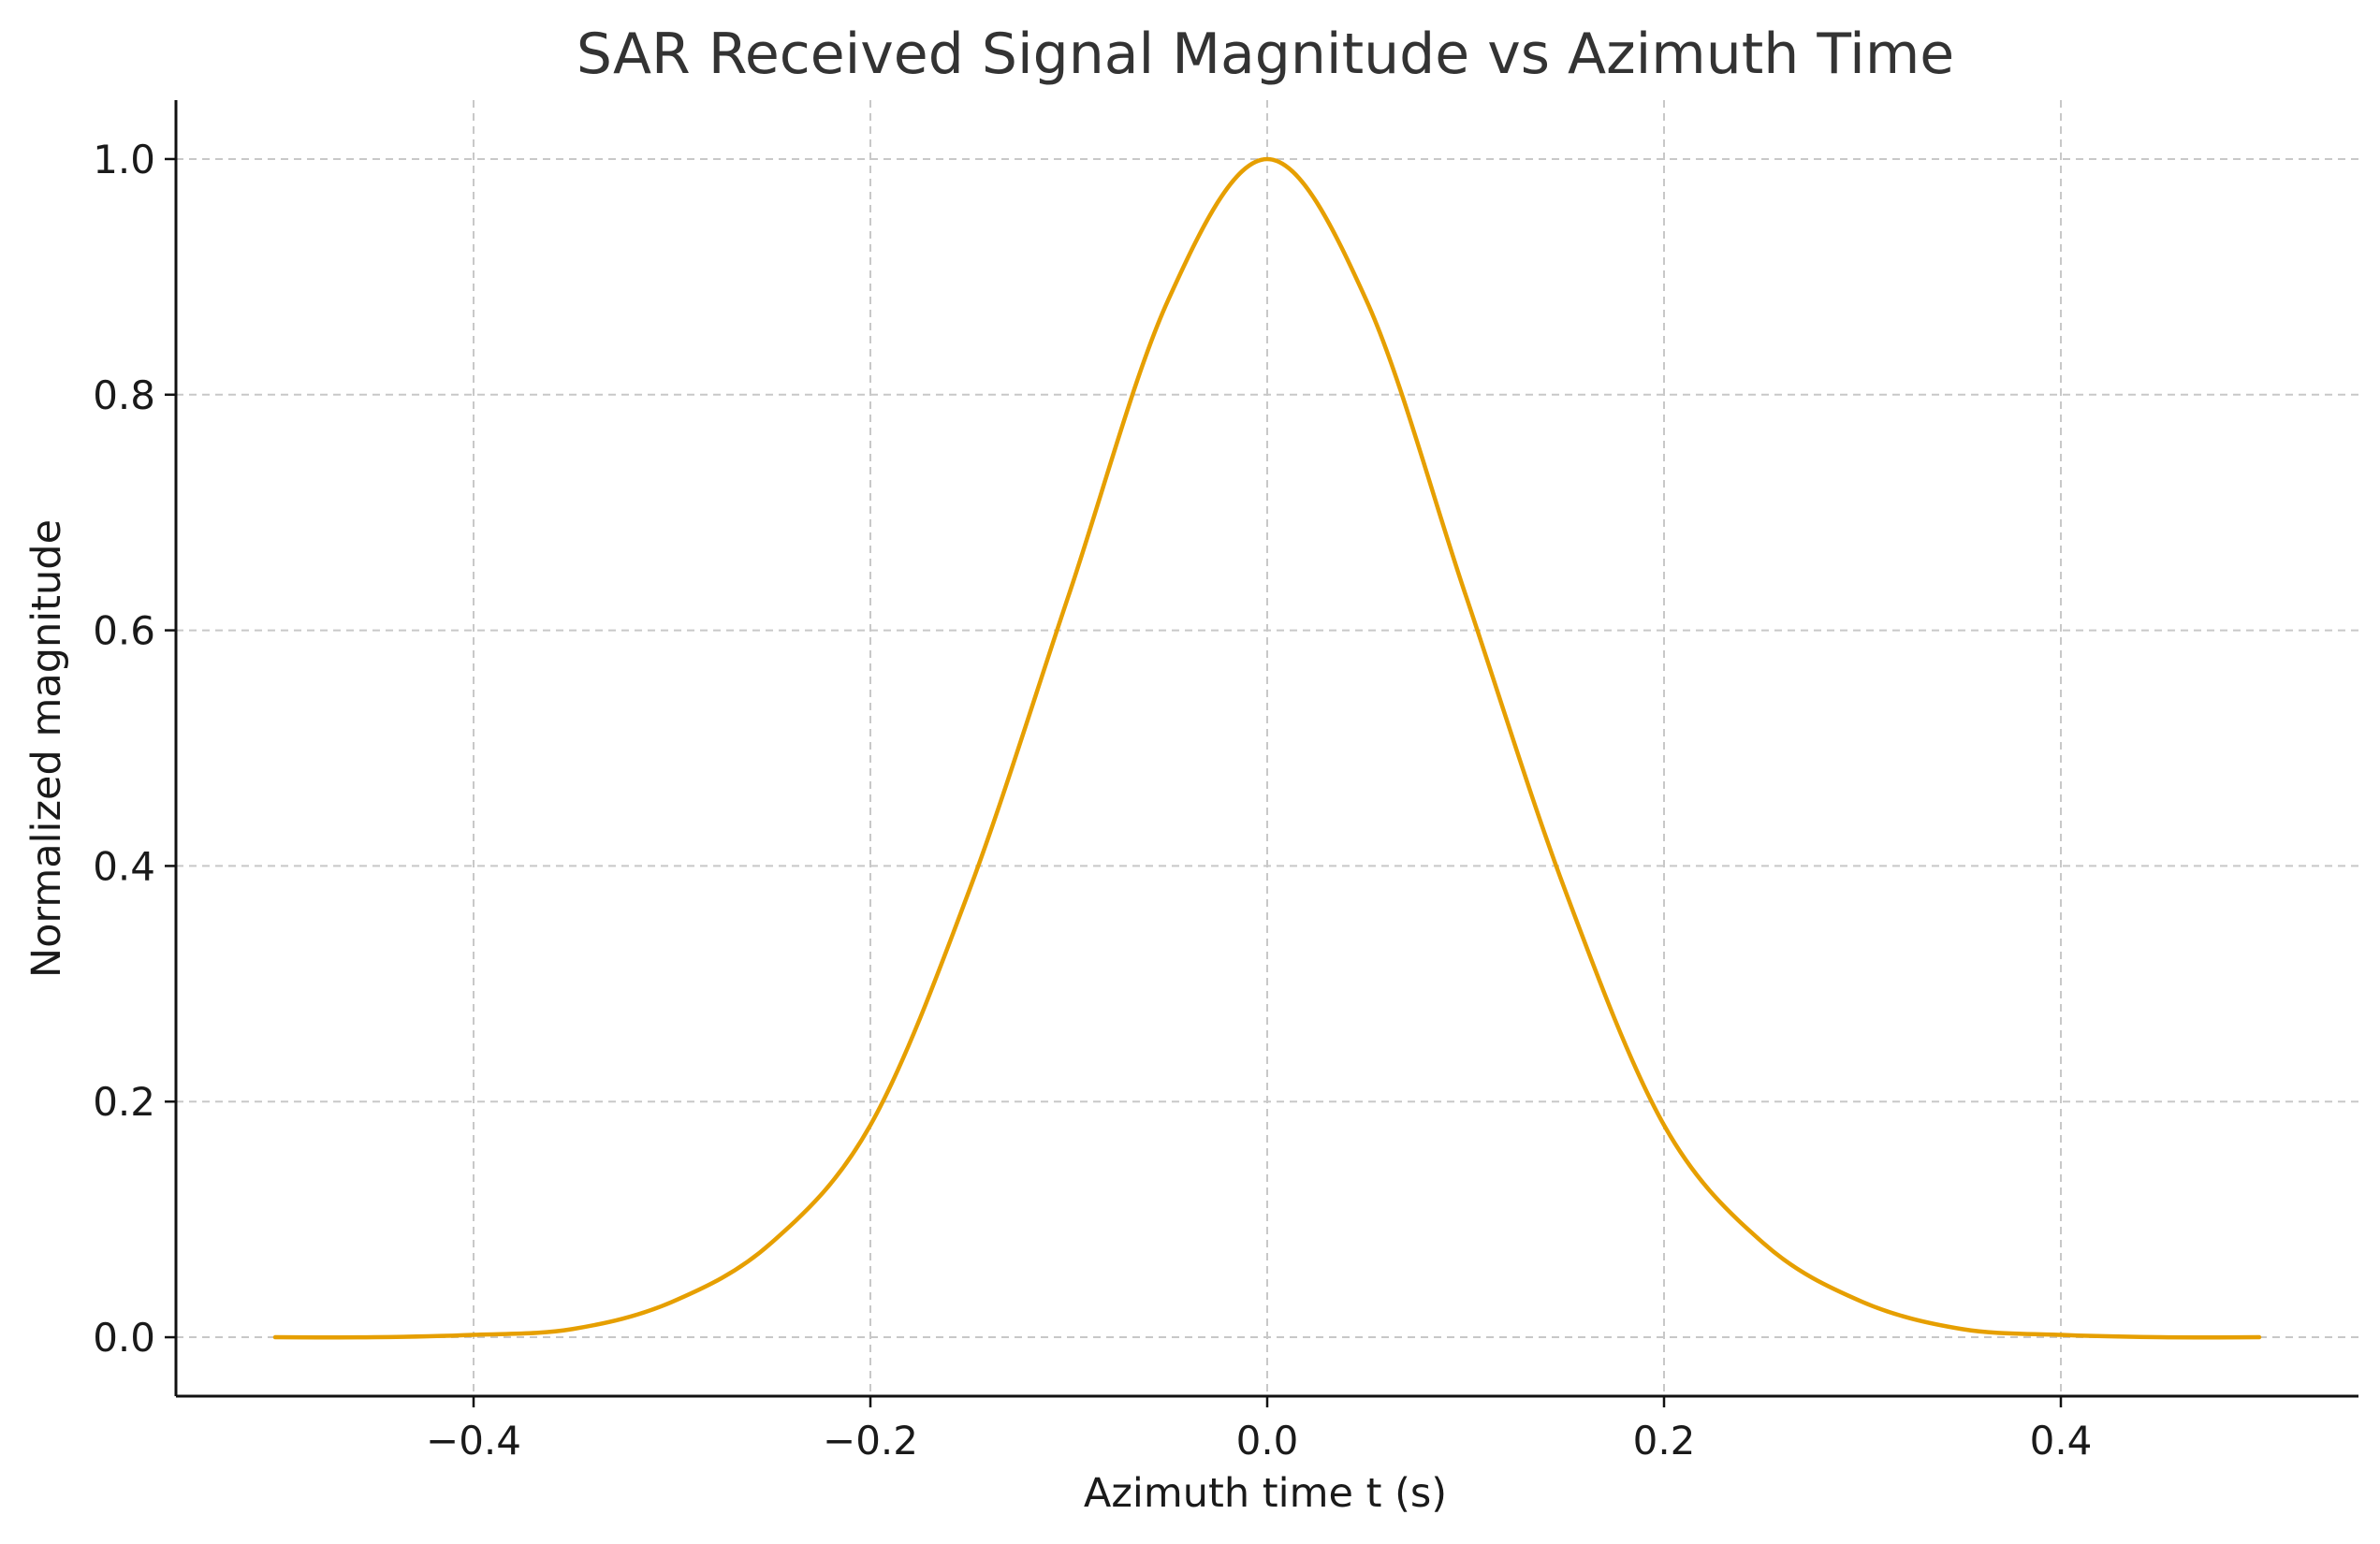 Image resolution: width=2380 pixels, height=1544 pixels. I want to click on y-tick-label: 0.2, so click(124, 1102).